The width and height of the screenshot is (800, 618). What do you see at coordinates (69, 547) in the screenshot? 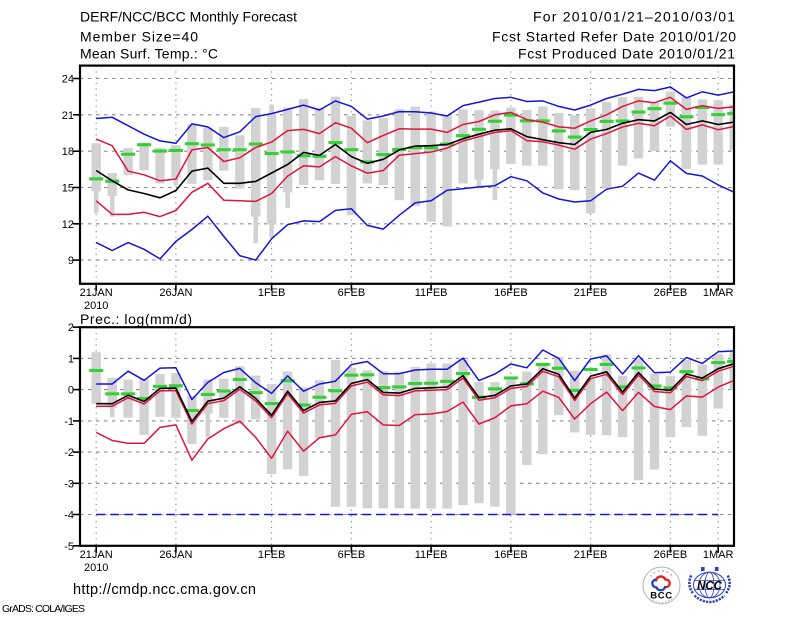
I see `svg-text: -5` at bounding box center [69, 547].